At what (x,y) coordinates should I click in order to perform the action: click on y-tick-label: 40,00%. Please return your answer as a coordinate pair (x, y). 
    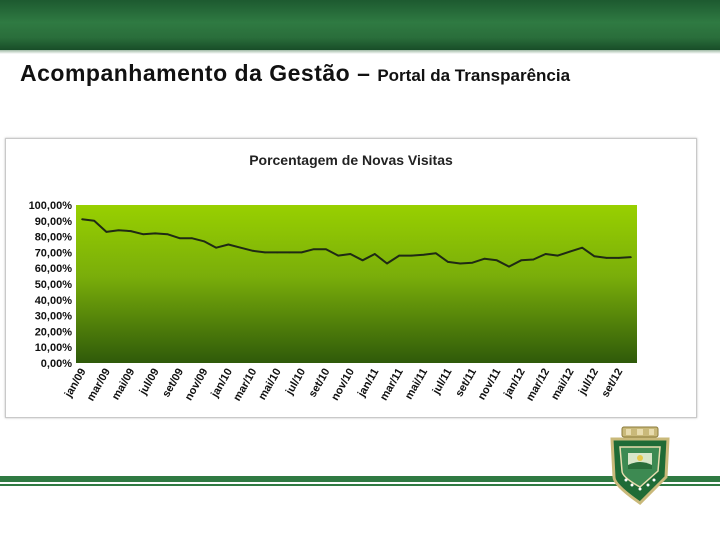
    Looking at the image, I should click on (54, 301).